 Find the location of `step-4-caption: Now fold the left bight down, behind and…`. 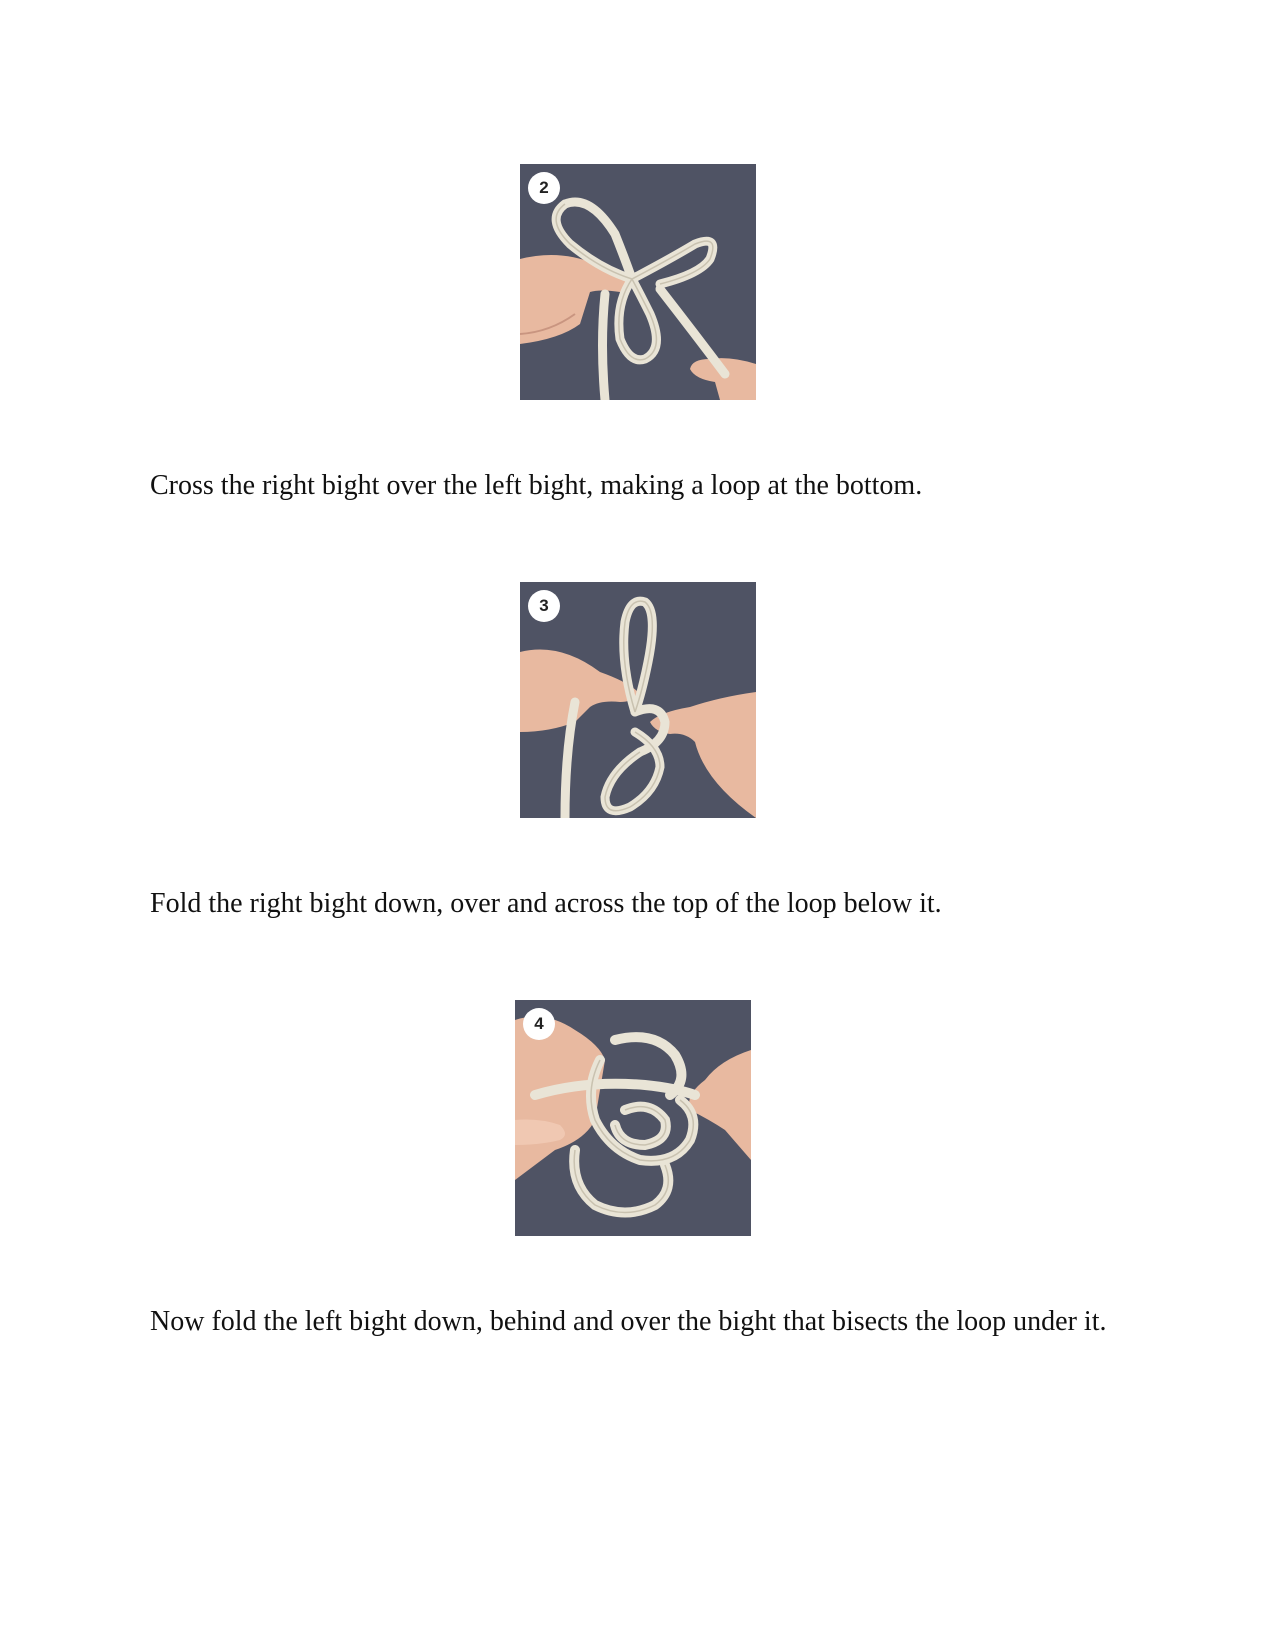

step-4-caption: Now fold the left bight down, behind and… is located at coordinates (628, 1321).